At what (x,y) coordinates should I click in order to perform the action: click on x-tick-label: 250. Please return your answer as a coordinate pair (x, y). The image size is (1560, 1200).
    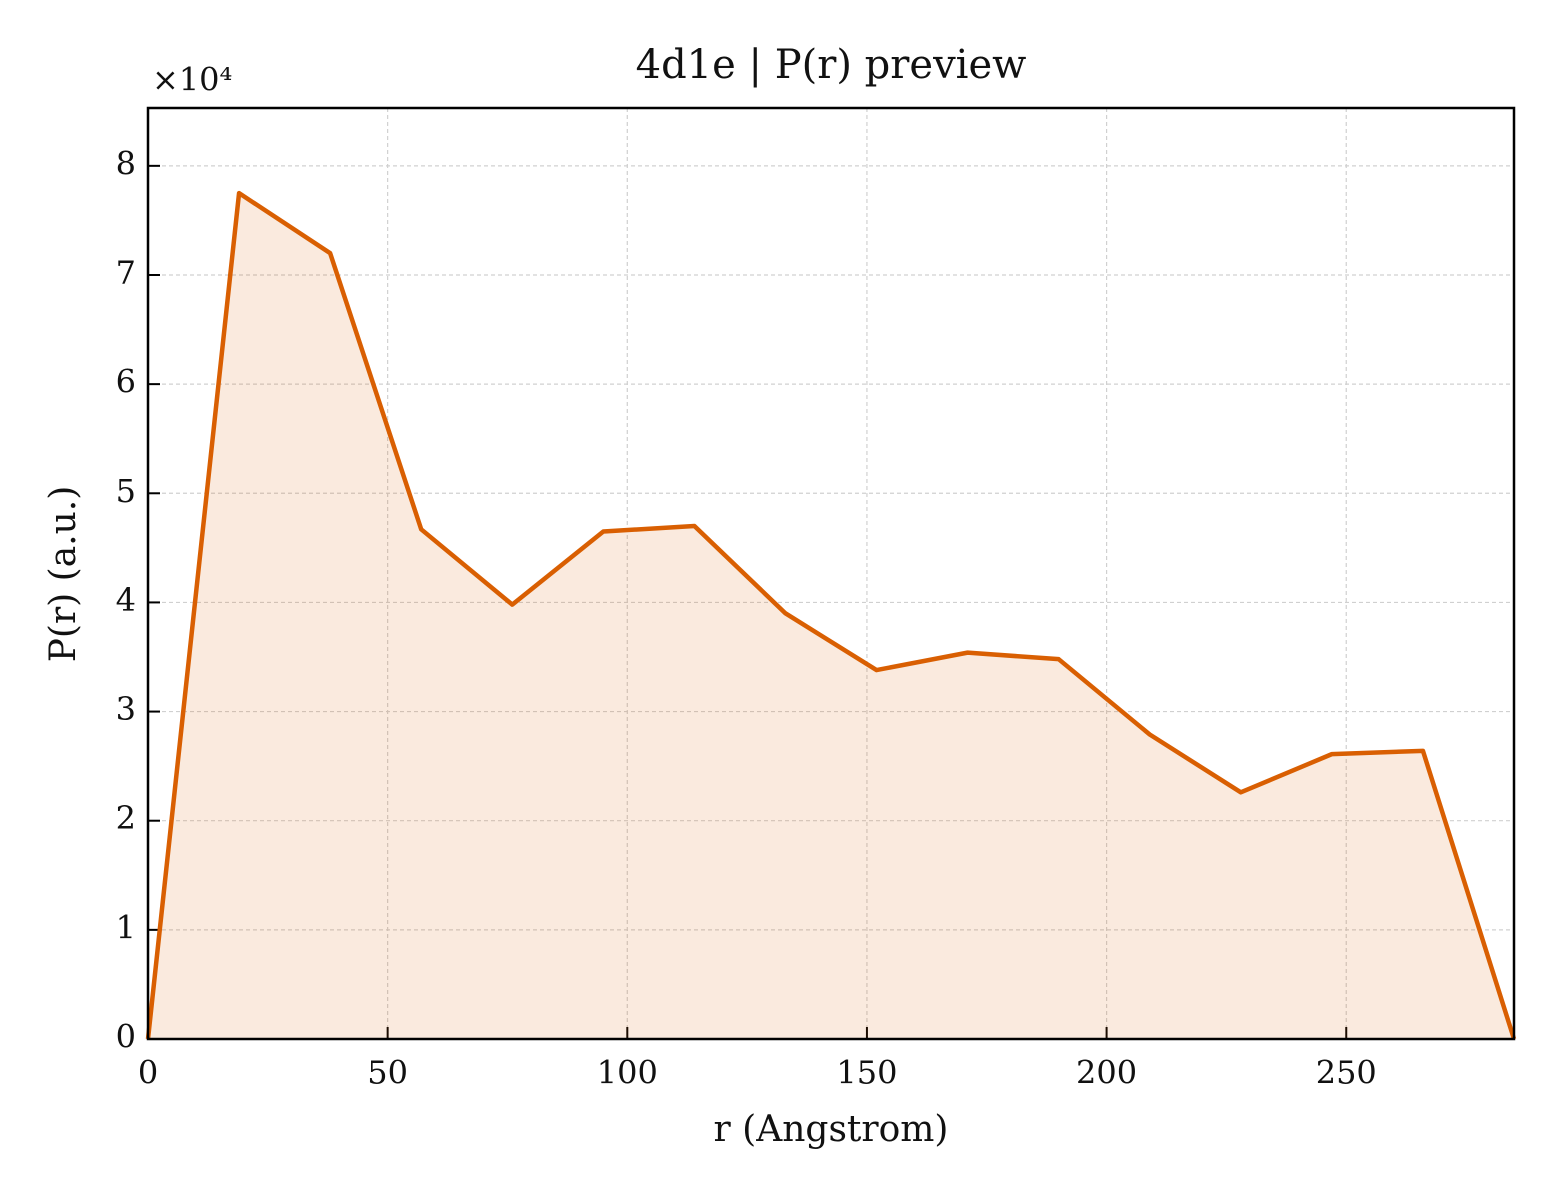
    Looking at the image, I should click on (1346, 1073).